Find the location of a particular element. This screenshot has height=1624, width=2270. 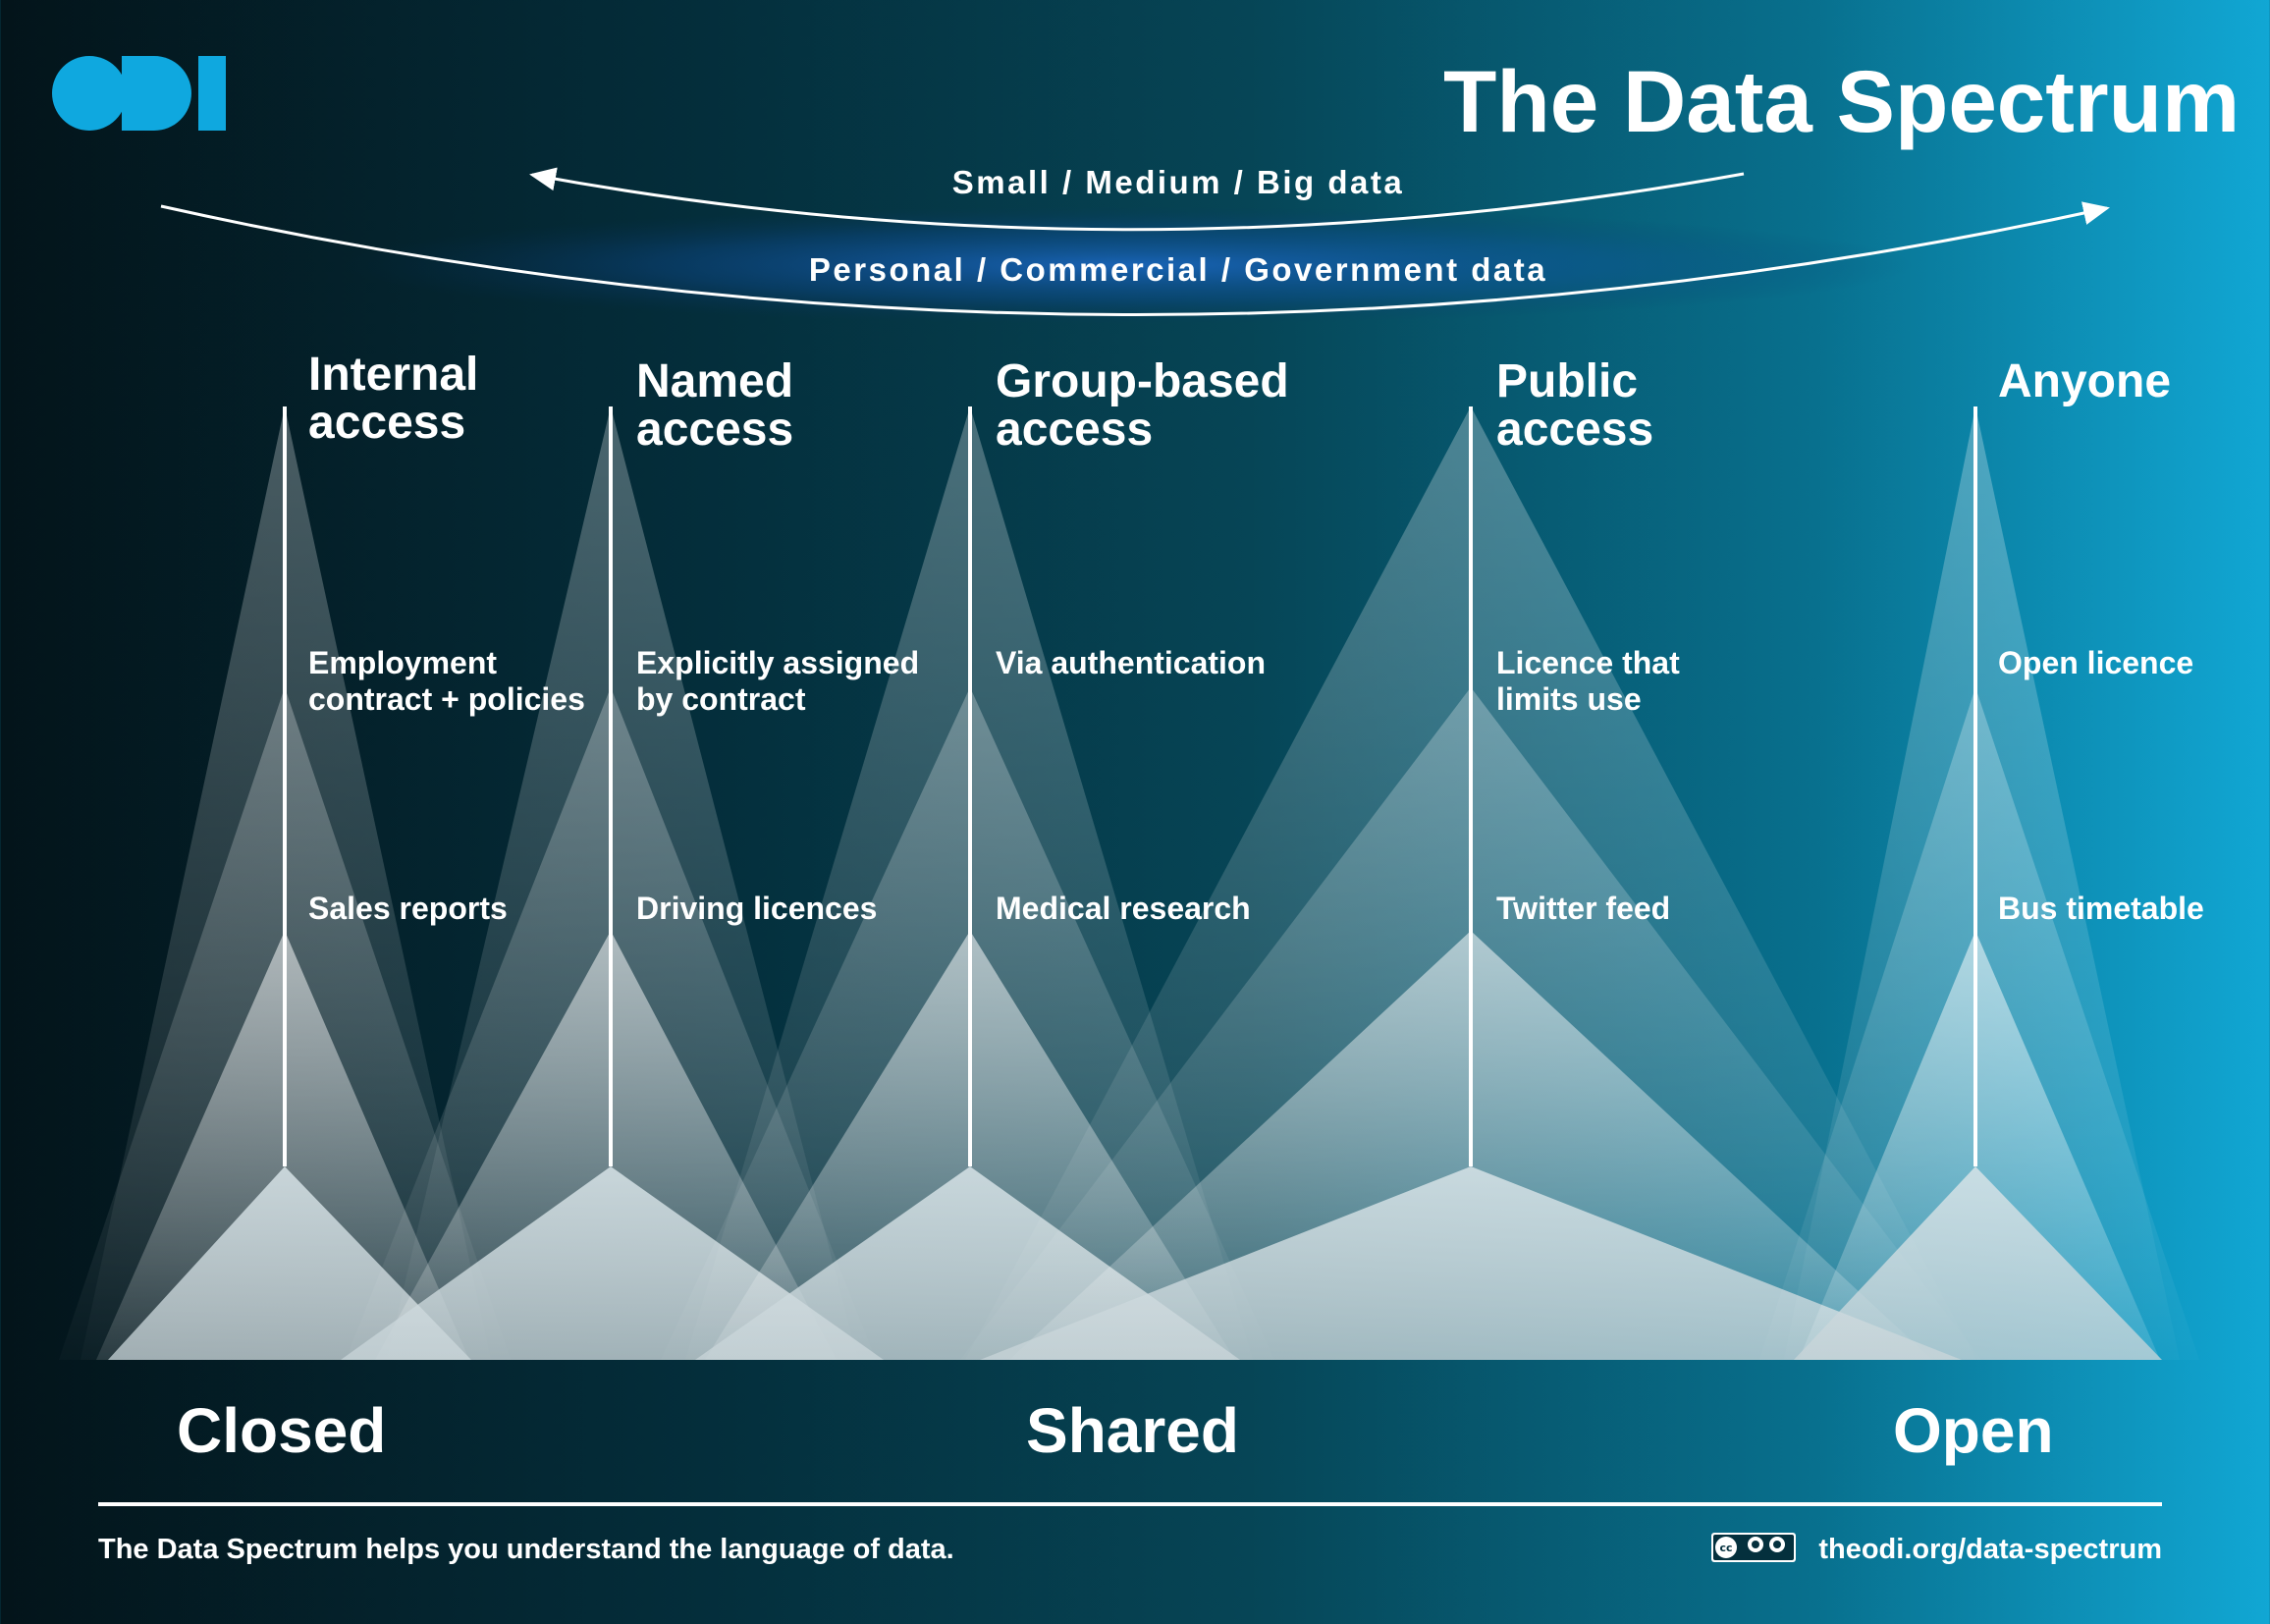

type-arc-arrow is located at coordinates (1135, 258).